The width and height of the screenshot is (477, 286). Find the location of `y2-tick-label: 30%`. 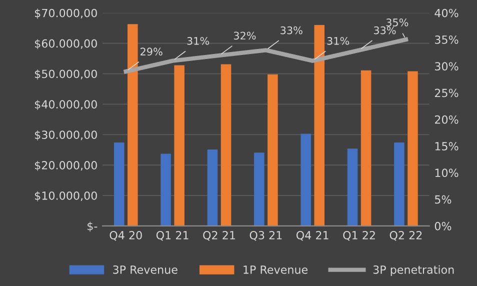

y2-tick-label: 30% is located at coordinates (446, 66).